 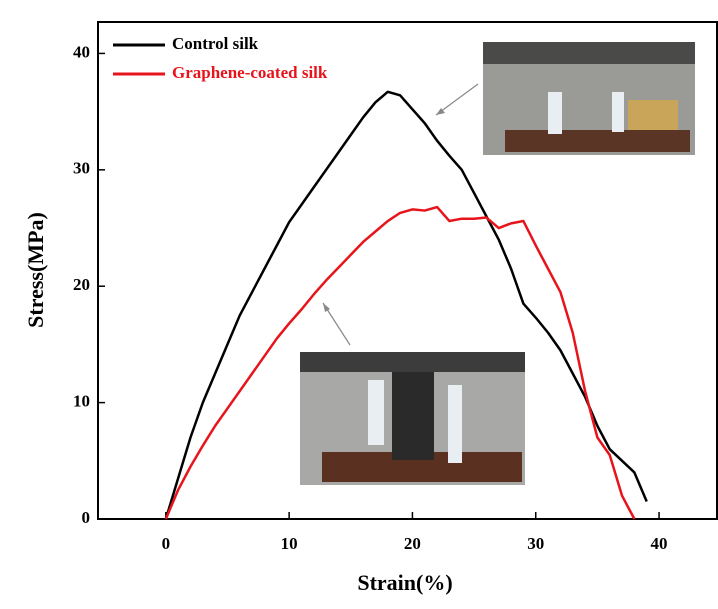 I want to click on legend-label: Control silk, so click(x=215, y=43).